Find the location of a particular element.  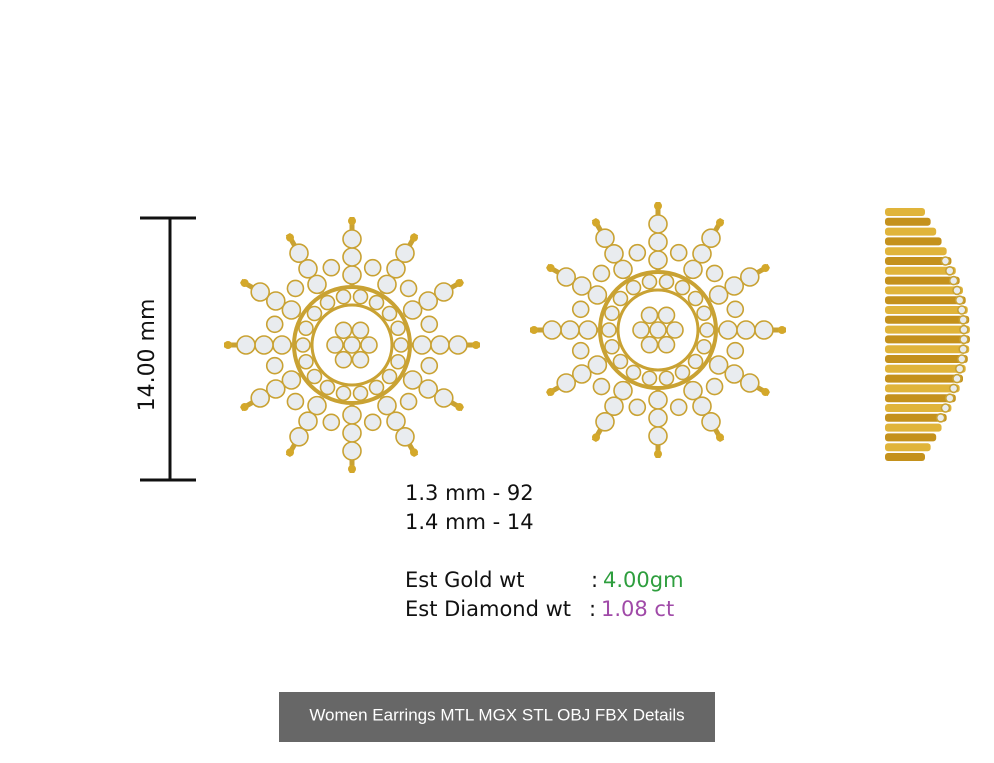

weight-value: 1.08 ct is located at coordinates (637, 609).